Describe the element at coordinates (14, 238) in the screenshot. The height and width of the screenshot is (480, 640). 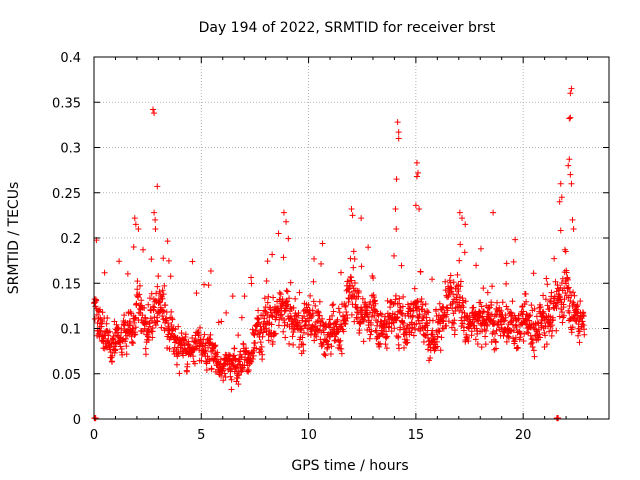
I see `y-axis-label: SRMTID / TECUs` at that location.